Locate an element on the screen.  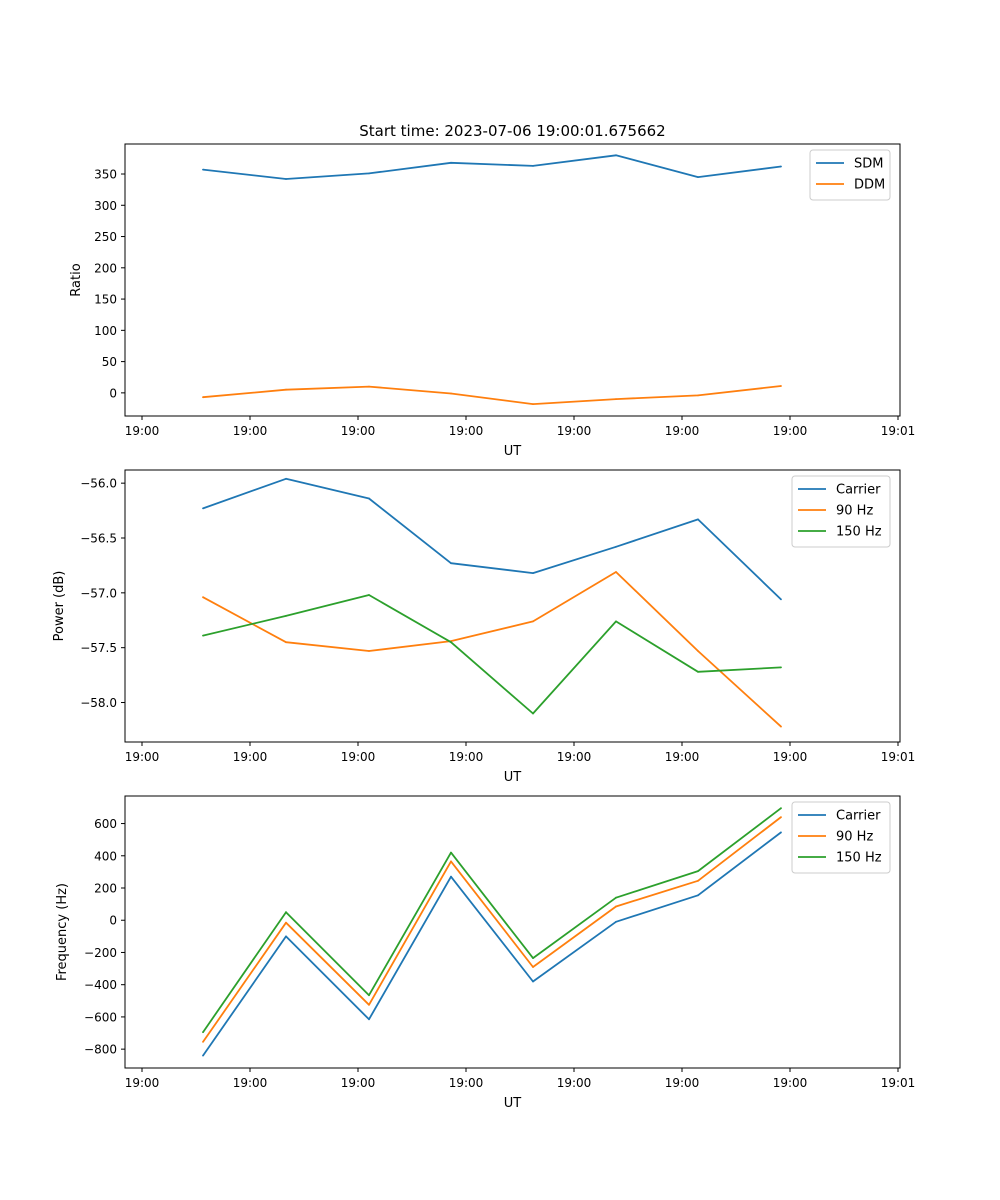
series-line-90-hz is located at coordinates (492, 929).